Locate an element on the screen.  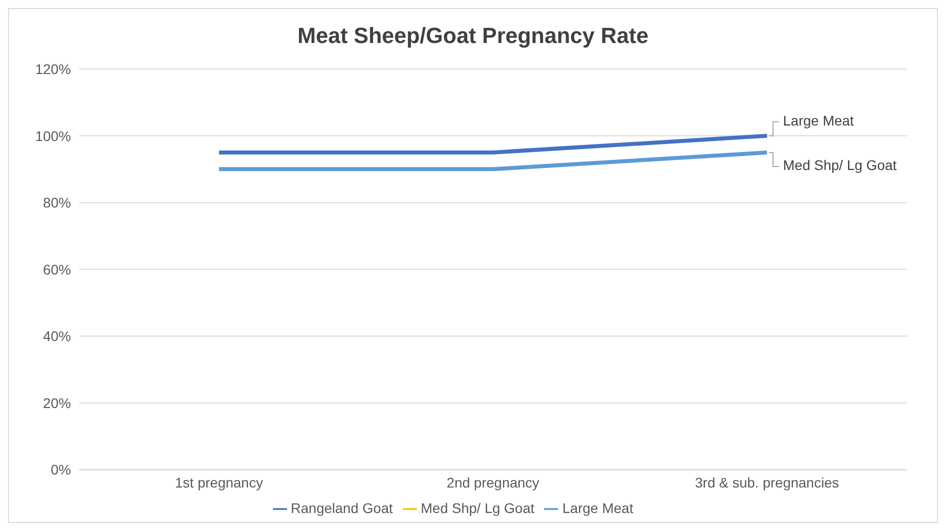
chart-title: Meat Sheep/Goat Pregnancy Rate is located at coordinates (473, 36).